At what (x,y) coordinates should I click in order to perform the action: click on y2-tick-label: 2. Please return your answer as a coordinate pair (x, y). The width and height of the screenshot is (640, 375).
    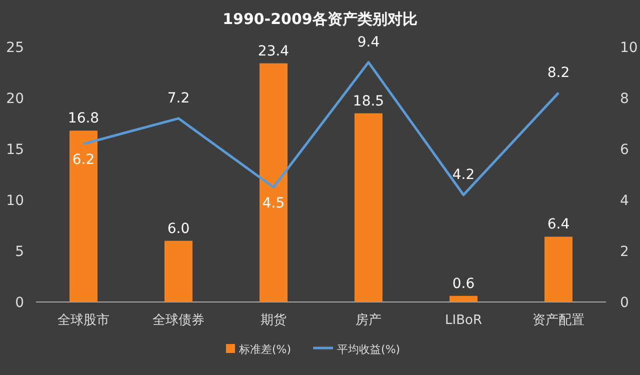
    Looking at the image, I should click on (624, 252).